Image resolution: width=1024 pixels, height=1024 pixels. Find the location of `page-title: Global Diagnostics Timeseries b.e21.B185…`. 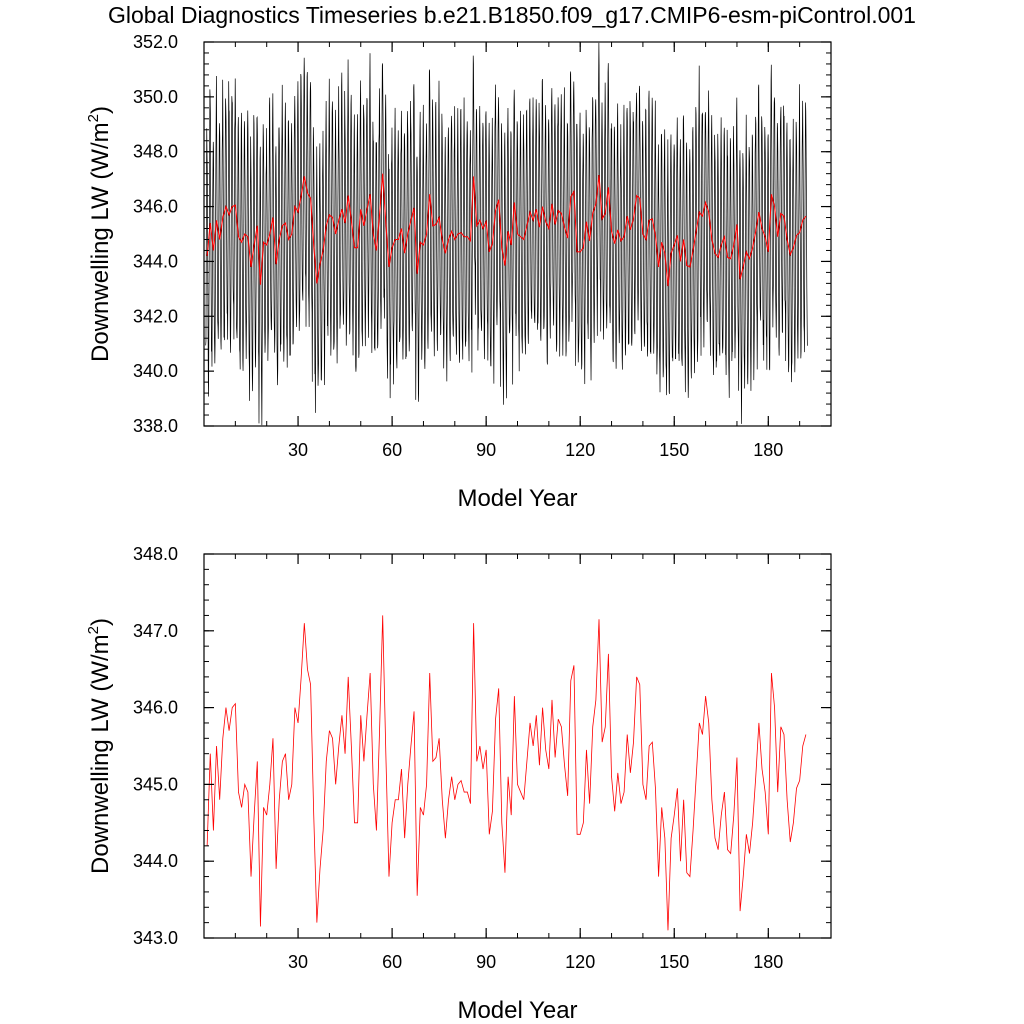

page-title: Global Diagnostics Timeseries b.e21.B185… is located at coordinates (512, 15).